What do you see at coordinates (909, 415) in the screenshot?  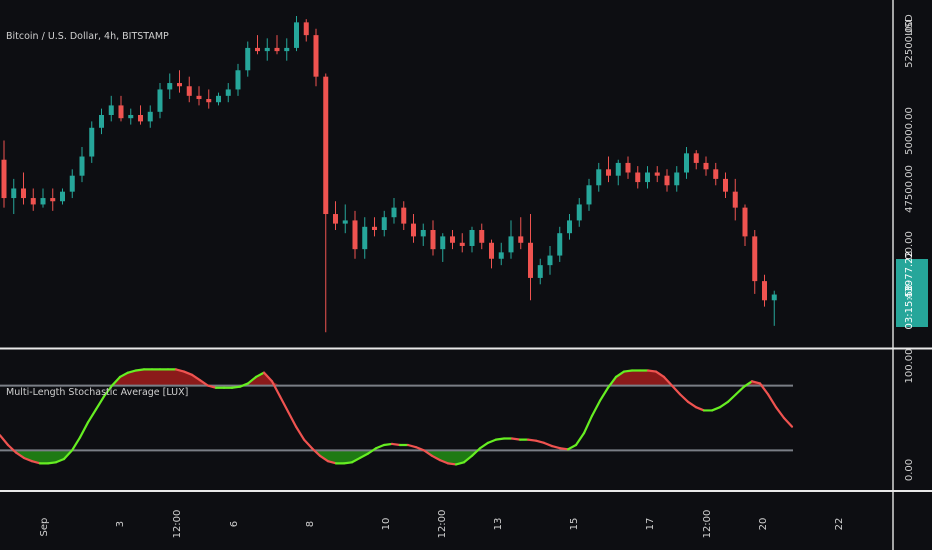 I see `indicator-axis: 100.00 0.00` at bounding box center [909, 415].